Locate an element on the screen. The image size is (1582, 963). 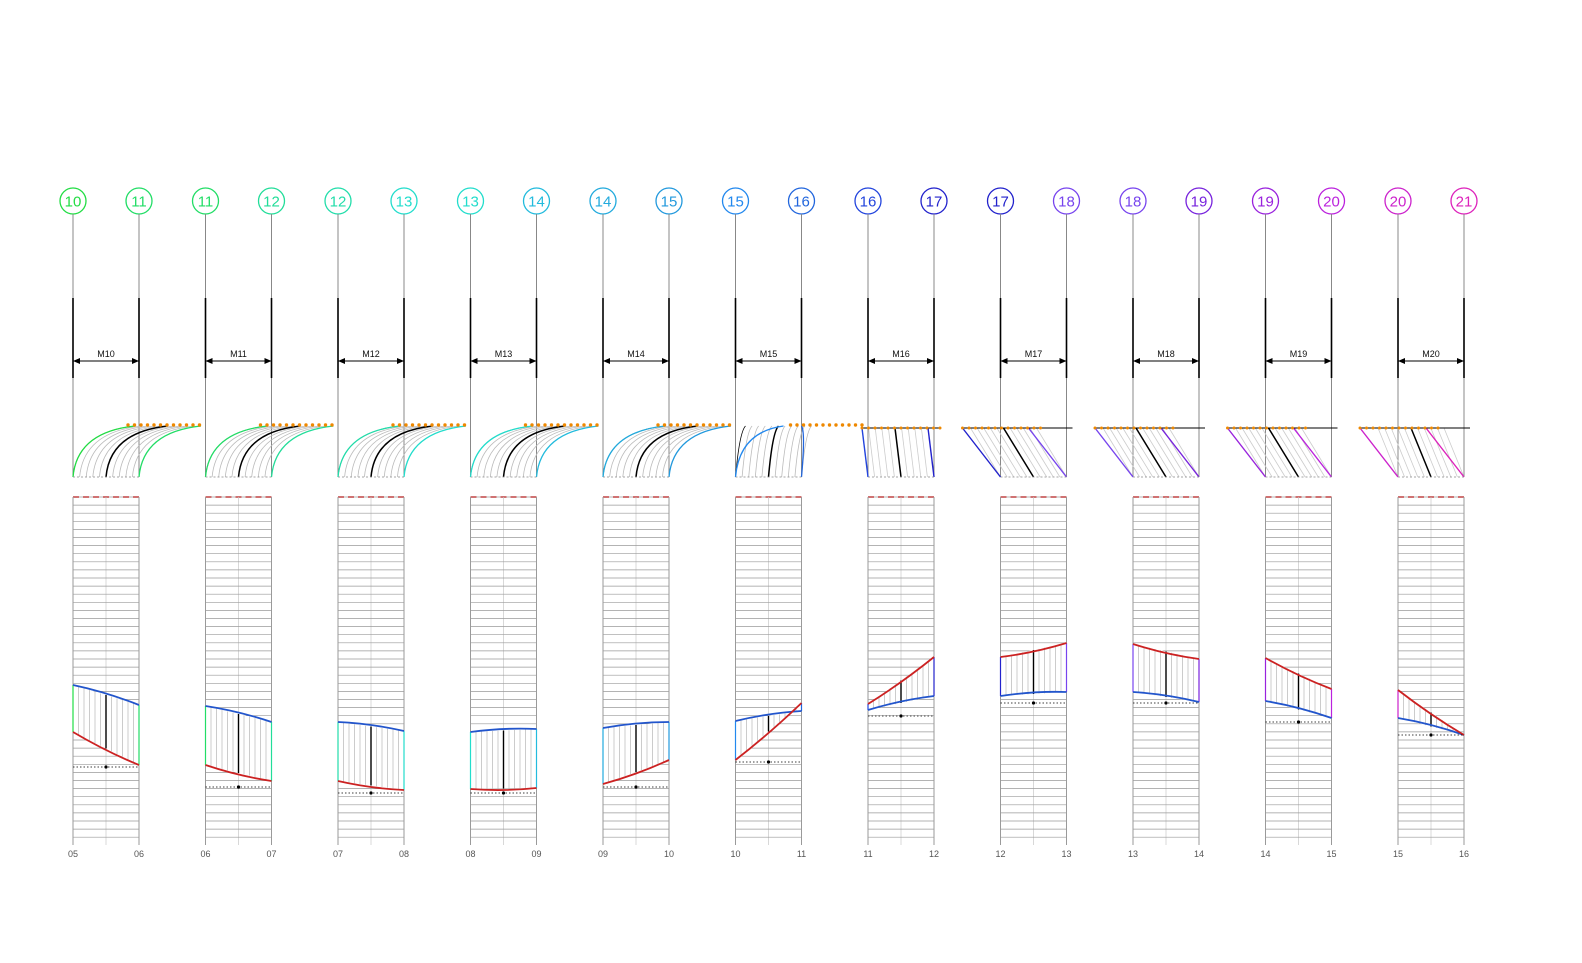
panel-m17: 17 18 M17 12 13 is located at coordinates (1021, 523).